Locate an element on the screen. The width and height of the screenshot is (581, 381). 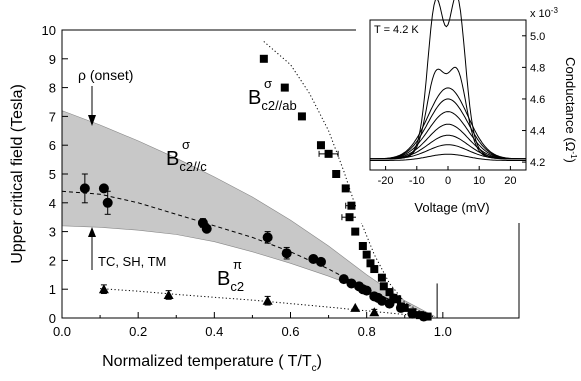
inset-y-tick-label: 4.8 is located at coordinates (537, 68).